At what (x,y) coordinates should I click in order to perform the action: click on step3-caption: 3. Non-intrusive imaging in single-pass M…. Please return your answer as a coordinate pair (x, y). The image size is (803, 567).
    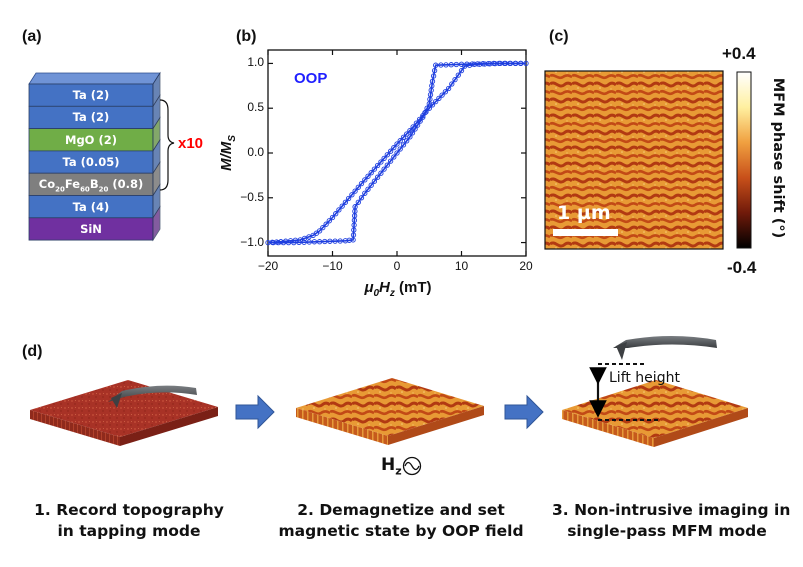
    Looking at the image, I should click on (671, 520).